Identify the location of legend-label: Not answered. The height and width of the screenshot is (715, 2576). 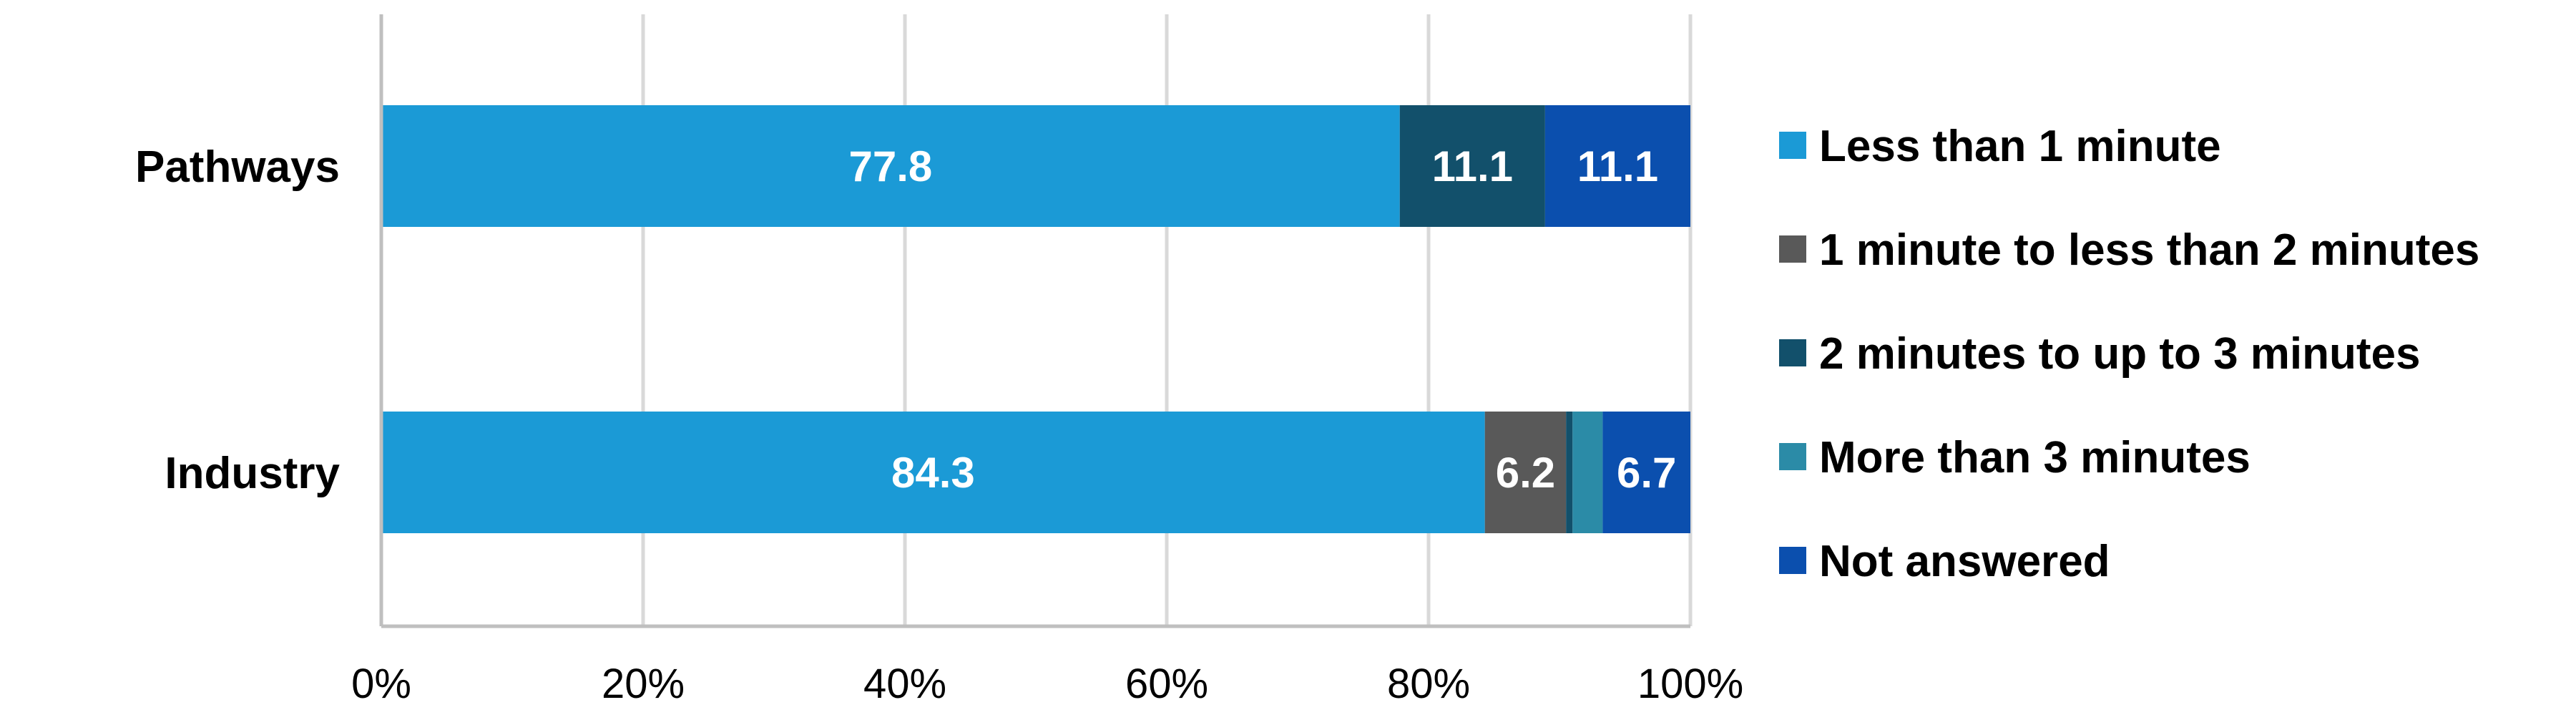
(1964, 561).